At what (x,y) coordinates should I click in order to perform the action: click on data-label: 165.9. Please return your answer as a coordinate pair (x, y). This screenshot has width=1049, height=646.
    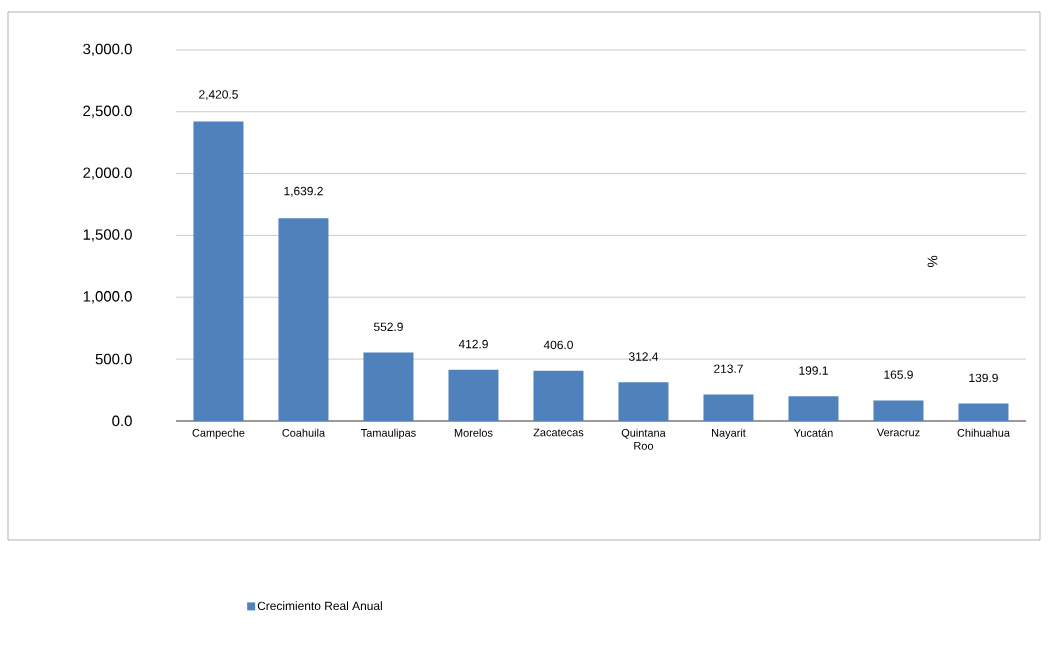
    Looking at the image, I should click on (898, 374).